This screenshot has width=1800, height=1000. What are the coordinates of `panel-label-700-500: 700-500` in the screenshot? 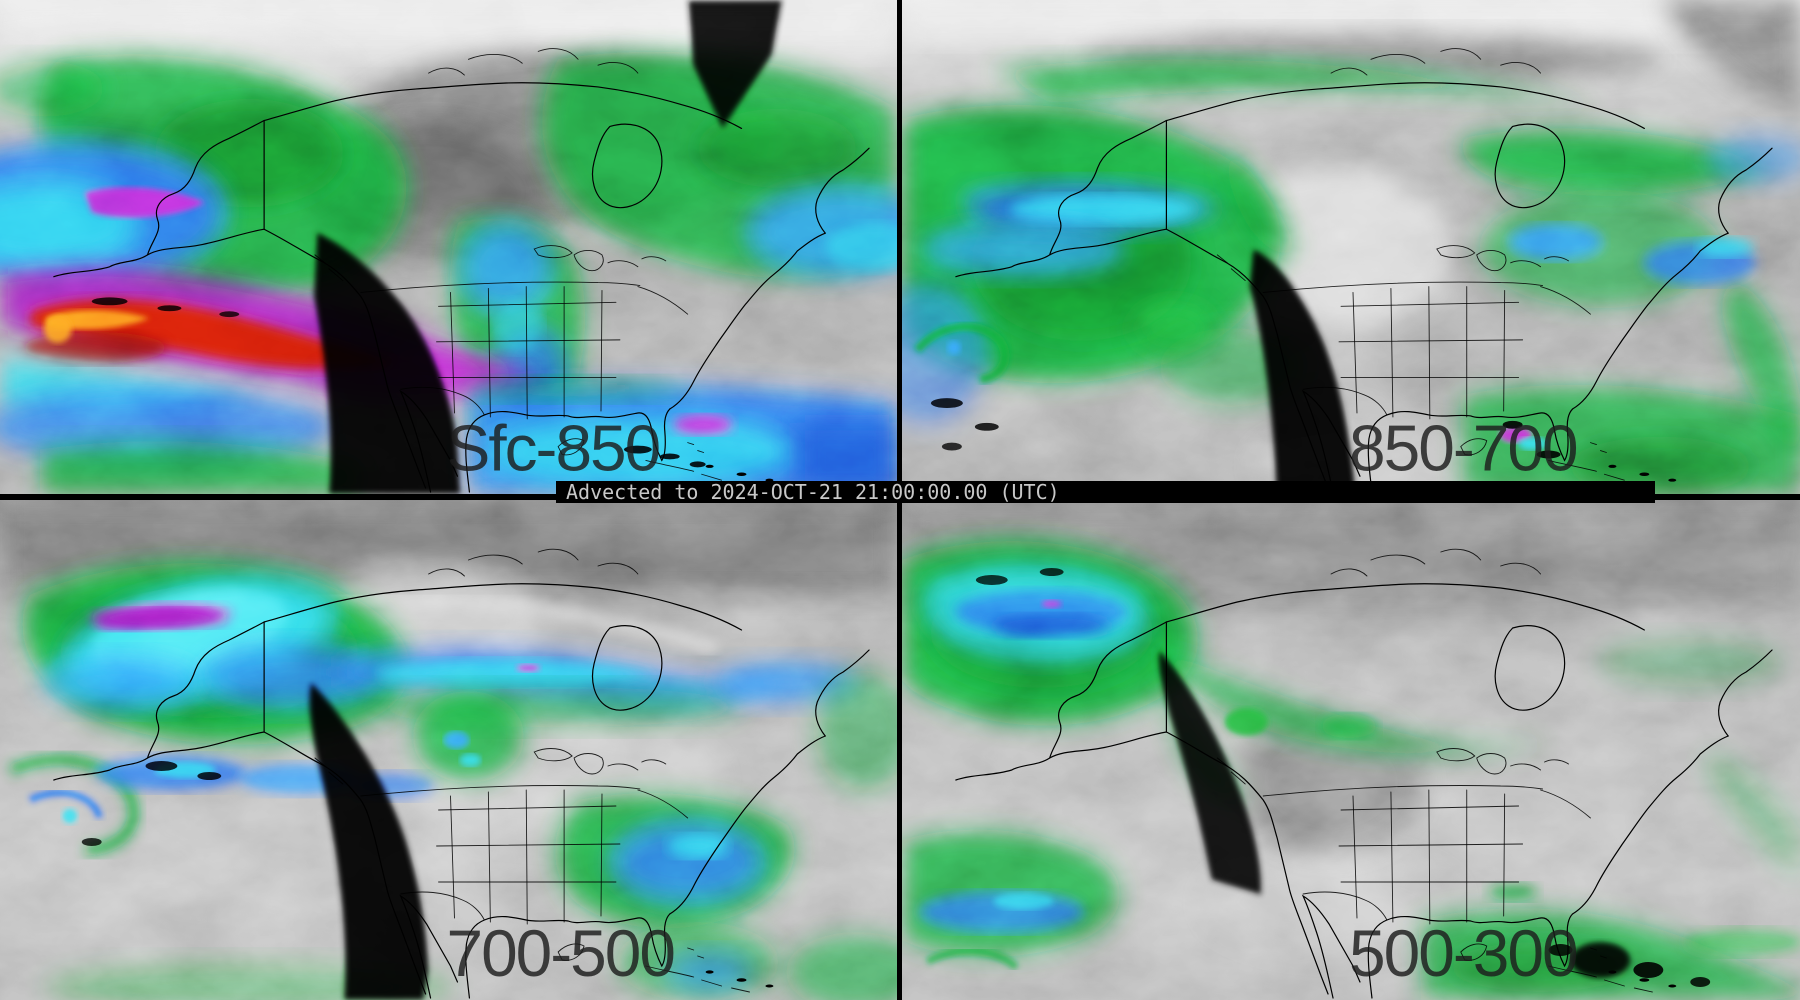 It's located at (561, 953).